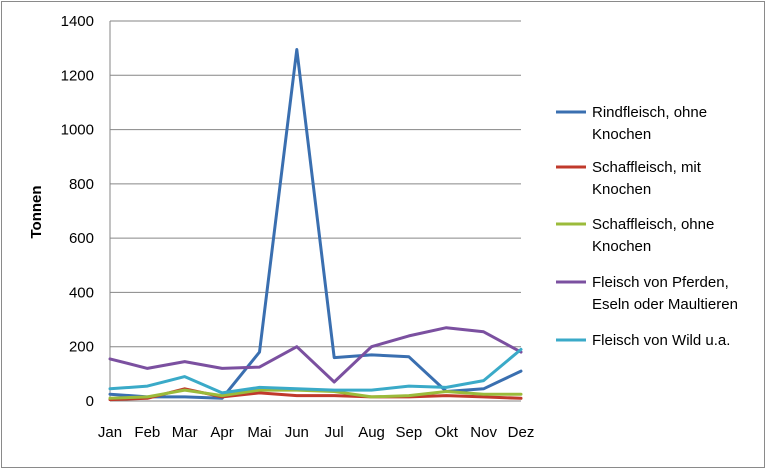 This screenshot has height=471, width=768. What do you see at coordinates (81, 238) in the screenshot?
I see `y-tick-label: 600` at bounding box center [81, 238].